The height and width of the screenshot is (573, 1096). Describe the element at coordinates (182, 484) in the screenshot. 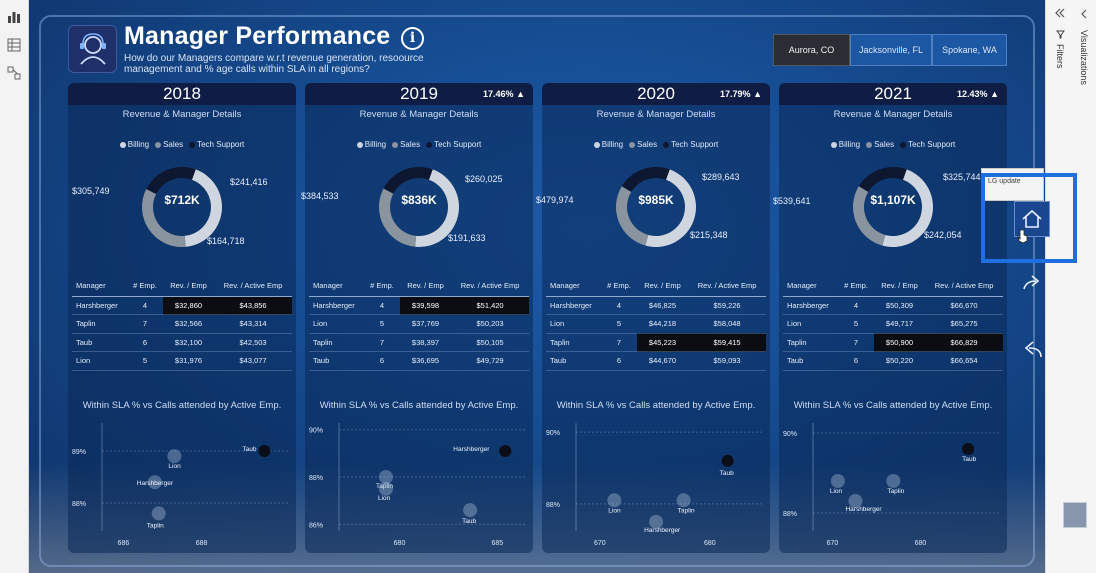

I see `sla-scatter-chart: 89% 88% 686 688 Taub Lion Harshberger Taplin` at that location.